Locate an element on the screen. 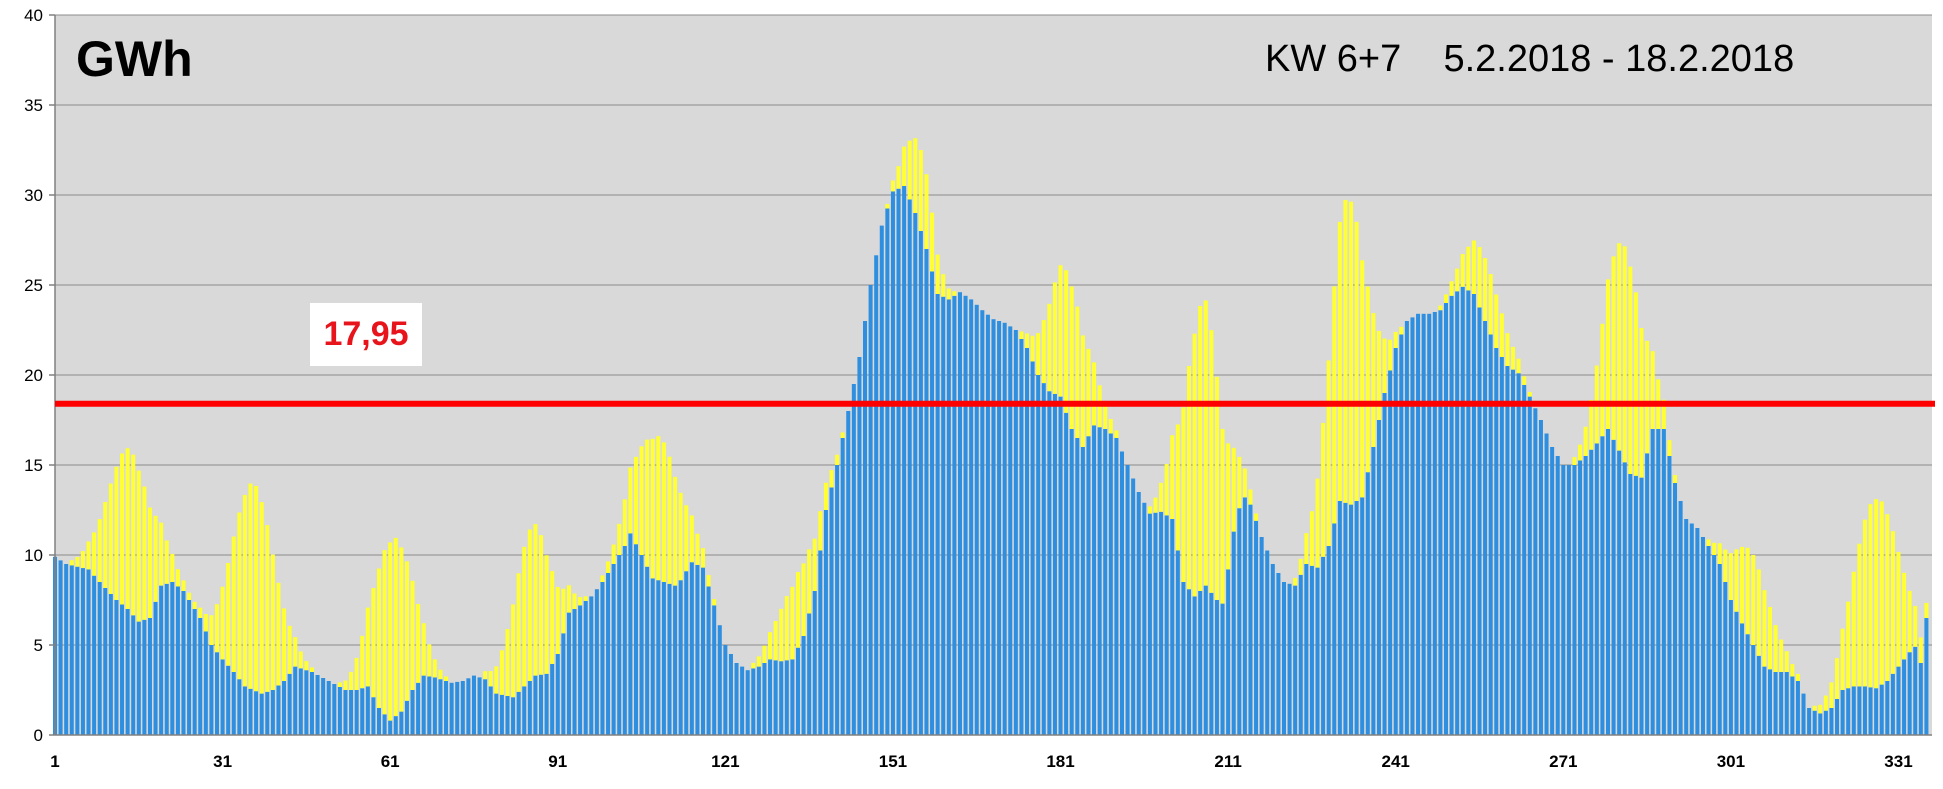 Image resolution: width=1943 pixels, height=789 pixels. average-value: 17,95 is located at coordinates (366, 334).